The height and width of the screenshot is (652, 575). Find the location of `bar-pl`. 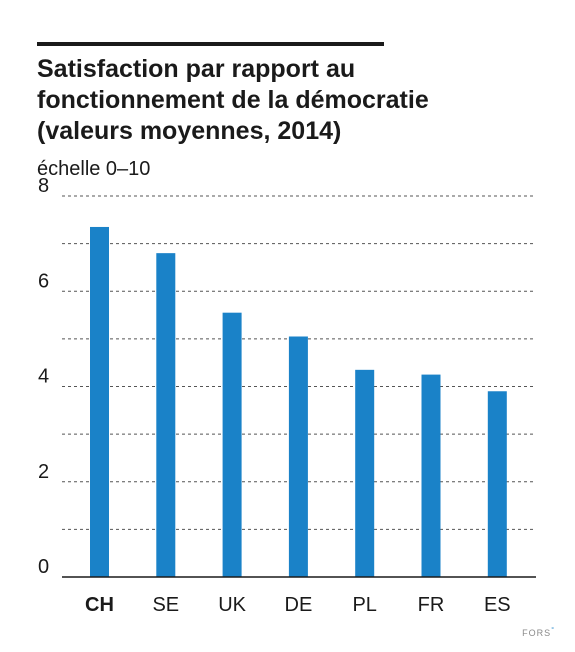

bar-pl is located at coordinates (365, 473).